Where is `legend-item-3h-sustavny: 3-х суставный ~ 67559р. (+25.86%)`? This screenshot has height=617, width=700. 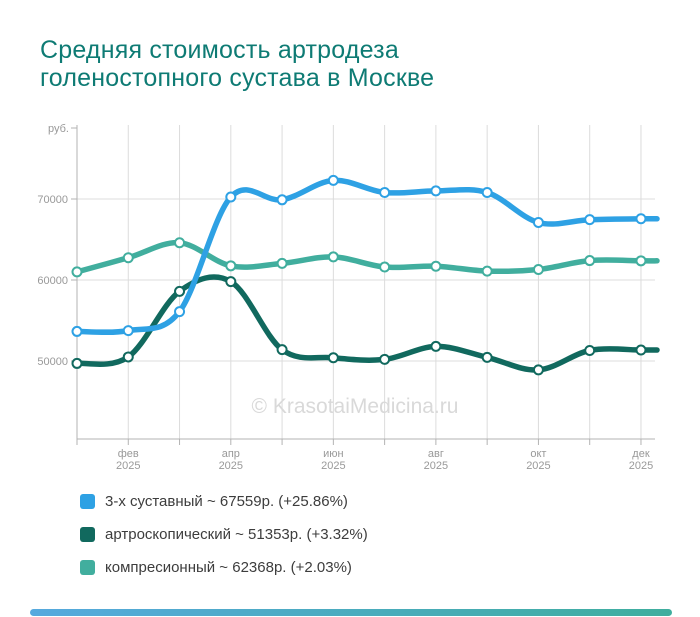
legend-item-3h-sustavny: 3-х суставный ~ 67559р. (+25.86%) is located at coordinates (224, 501).